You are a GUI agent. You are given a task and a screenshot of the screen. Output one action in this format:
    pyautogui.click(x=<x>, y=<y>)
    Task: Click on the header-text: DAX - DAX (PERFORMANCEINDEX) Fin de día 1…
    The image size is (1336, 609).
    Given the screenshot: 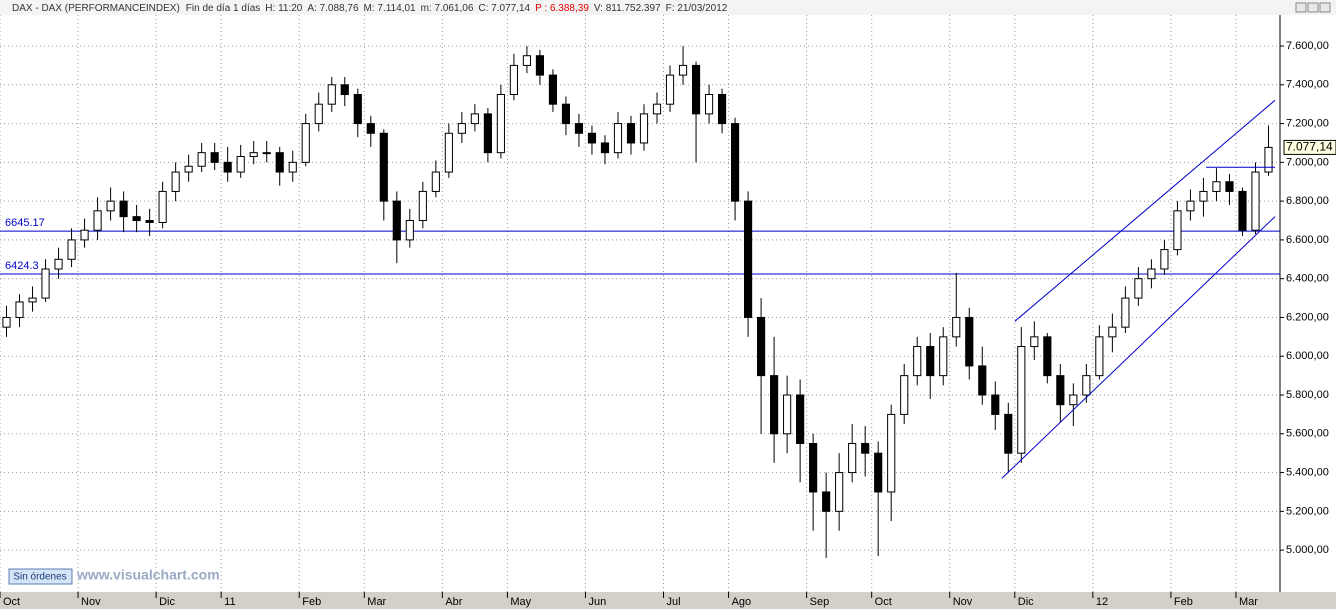 What is the action you would take?
    pyautogui.click(x=370, y=8)
    